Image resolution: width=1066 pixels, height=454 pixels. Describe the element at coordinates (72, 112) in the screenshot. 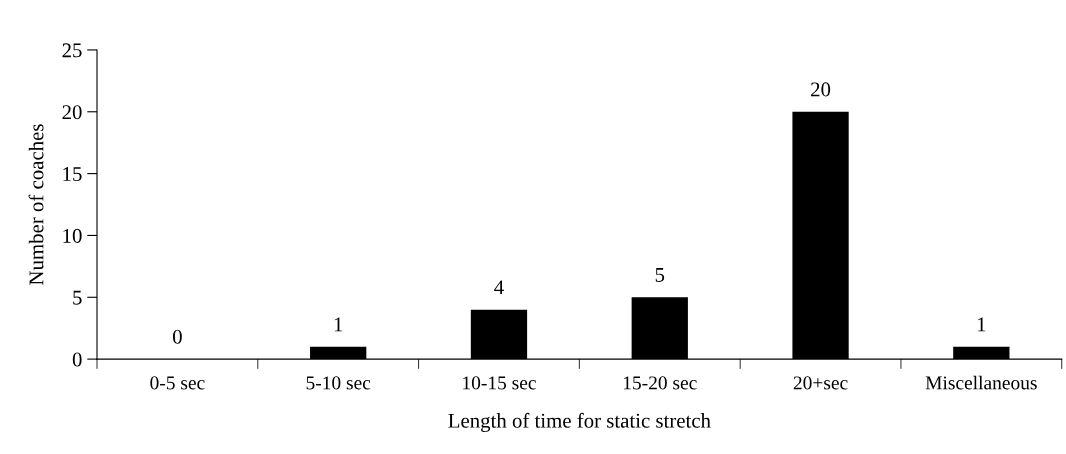

I see `y-tick-label: 20` at that location.